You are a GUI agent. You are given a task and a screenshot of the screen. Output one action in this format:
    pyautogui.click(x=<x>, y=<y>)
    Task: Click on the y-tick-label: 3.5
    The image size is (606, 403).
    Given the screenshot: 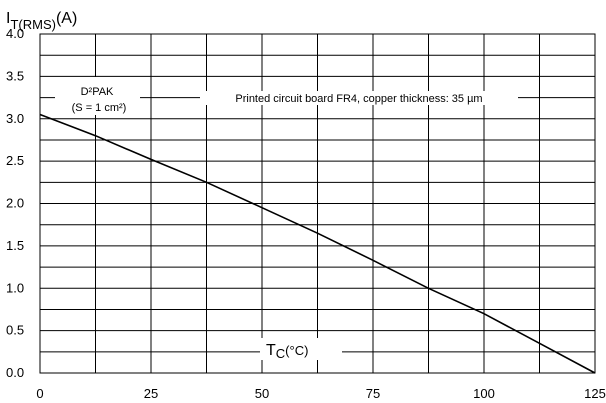 What is the action you would take?
    pyautogui.click(x=15, y=75)
    